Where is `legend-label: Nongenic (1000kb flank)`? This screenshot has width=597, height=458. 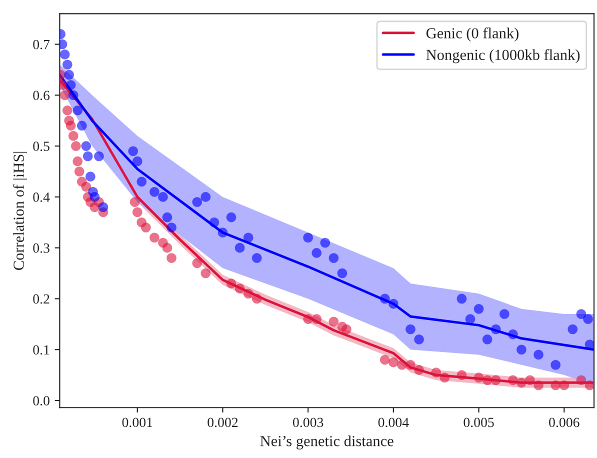
legend-label: Nongenic (1000kb flank) is located at coordinates (503, 56).